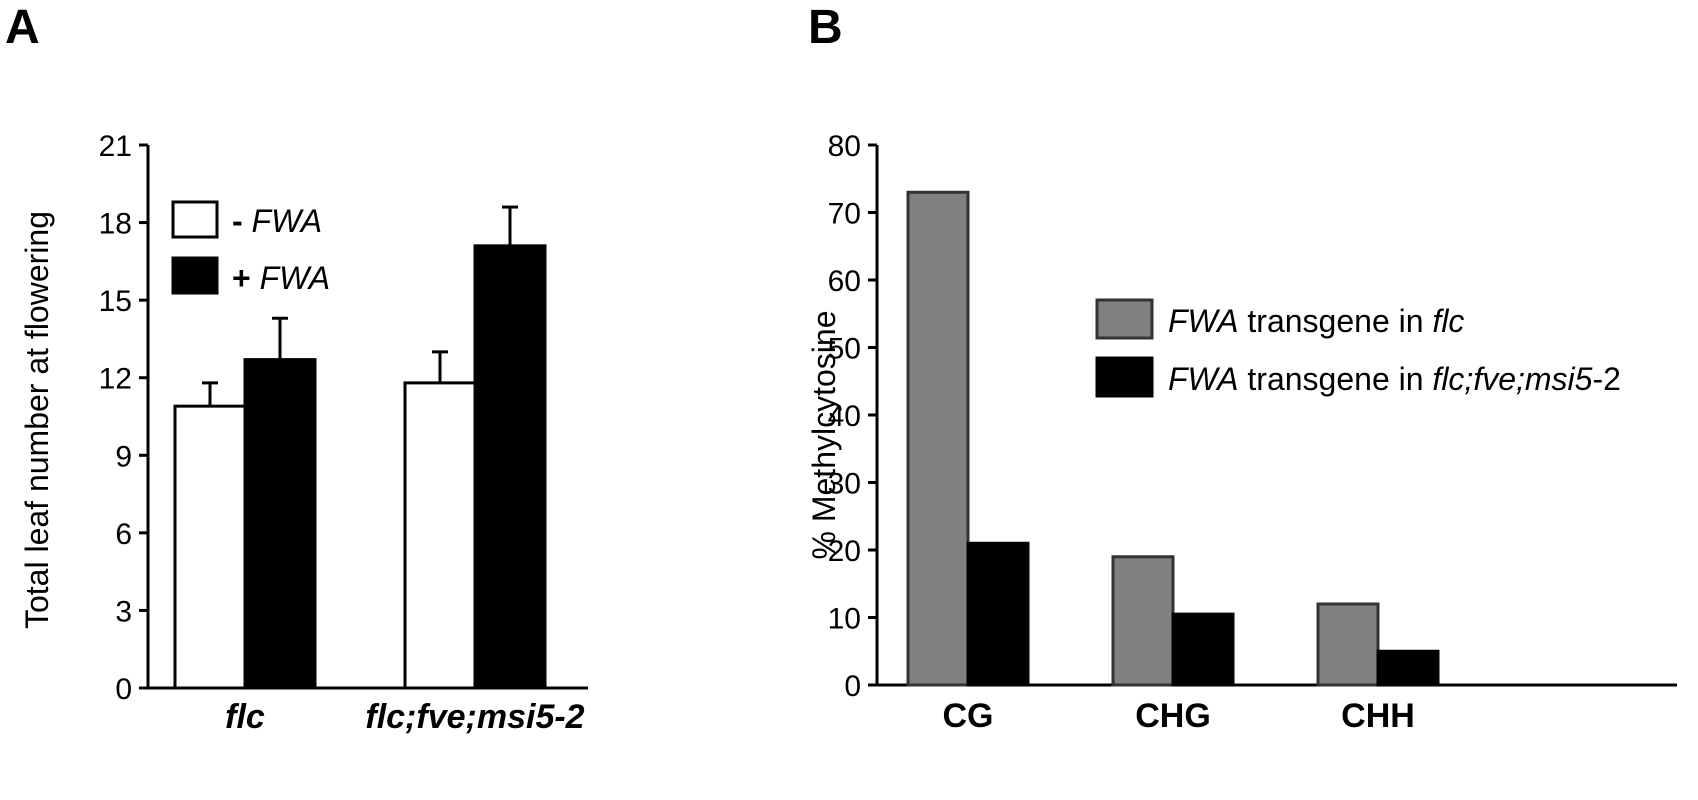 Image resolution: width=1698 pixels, height=800 pixels. I want to click on legend-swatch-flc, so click(1124, 319).